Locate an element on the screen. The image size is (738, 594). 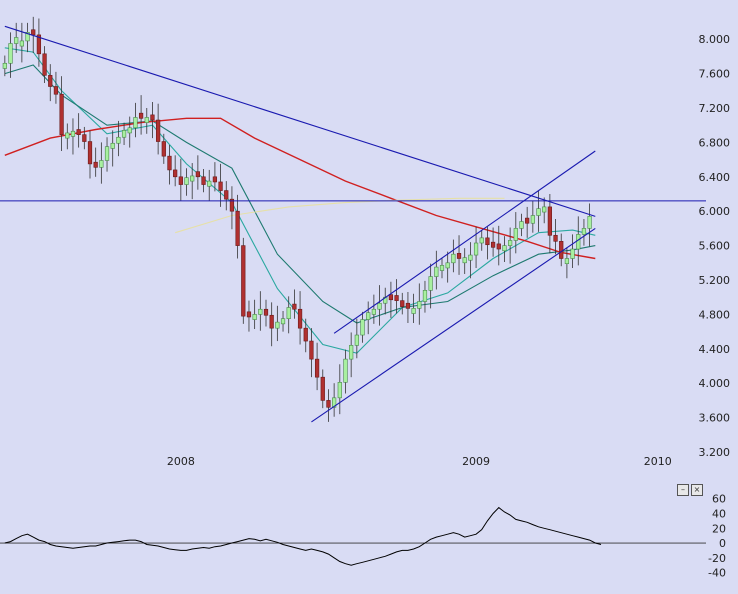
oscillator-axis-tick: 0 is located at coordinates (722, 543).